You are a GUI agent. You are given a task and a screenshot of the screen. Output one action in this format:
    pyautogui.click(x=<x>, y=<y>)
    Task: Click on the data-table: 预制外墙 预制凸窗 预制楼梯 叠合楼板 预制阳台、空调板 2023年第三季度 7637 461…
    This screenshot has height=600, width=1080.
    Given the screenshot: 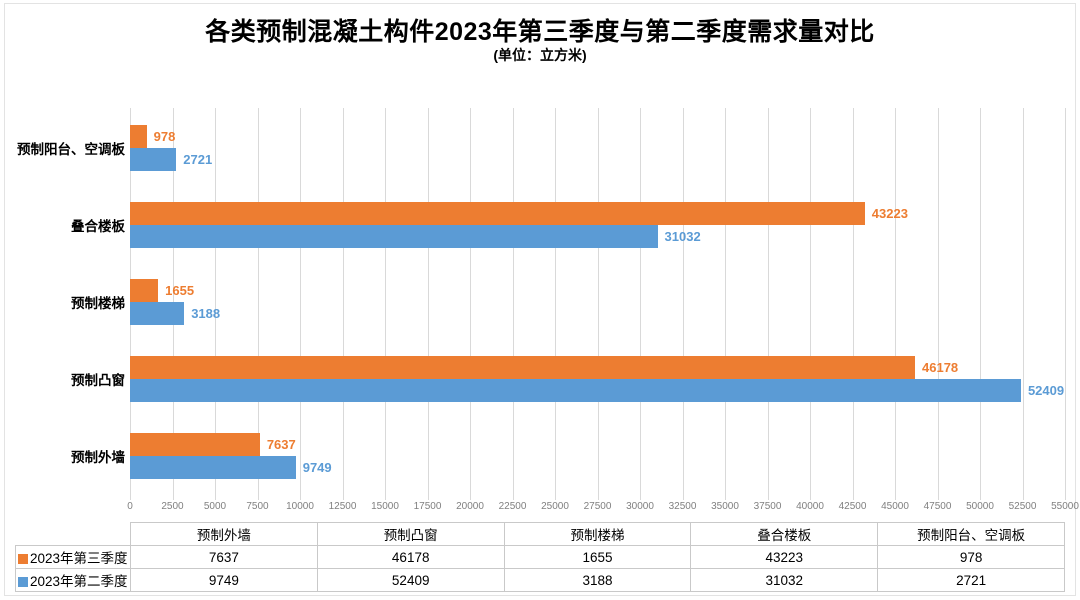 What is the action you would take?
    pyautogui.click(x=540, y=557)
    